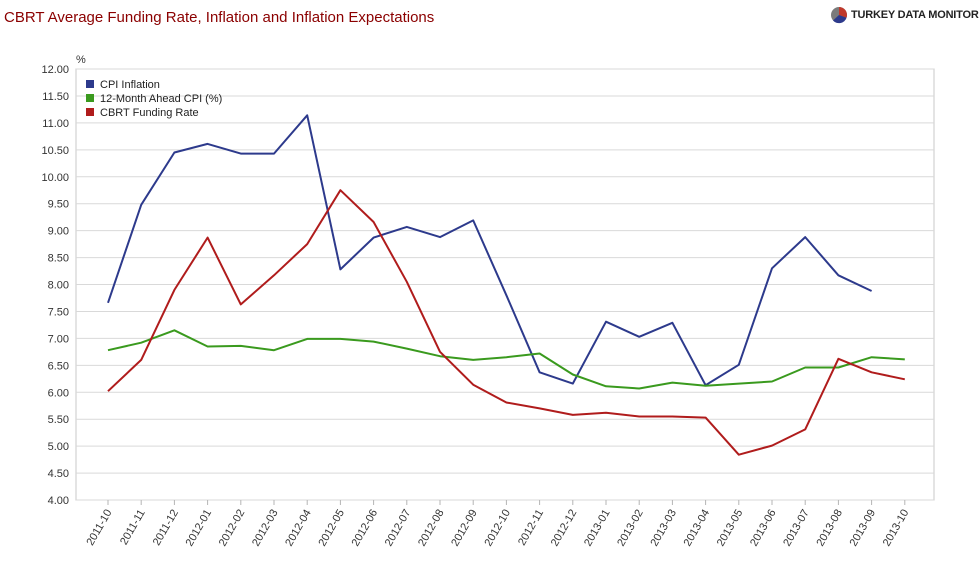  I want to click on x-tick-label: 2012-10, so click(497, 528).